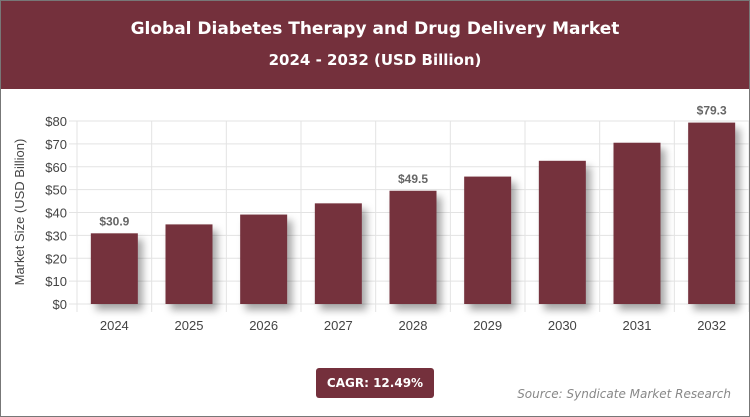 The height and width of the screenshot is (417, 750). What do you see at coordinates (711, 325) in the screenshot?
I see `x-tick-label: 2032` at bounding box center [711, 325].